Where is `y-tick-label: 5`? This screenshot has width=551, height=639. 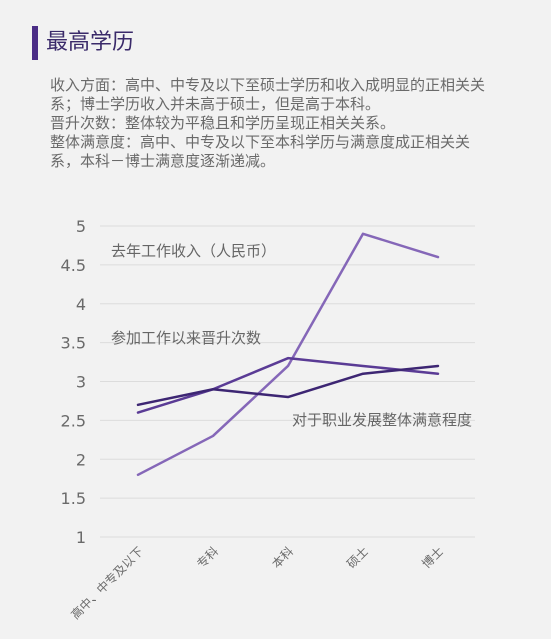 y-tick-label: 5 is located at coordinates (81, 226).